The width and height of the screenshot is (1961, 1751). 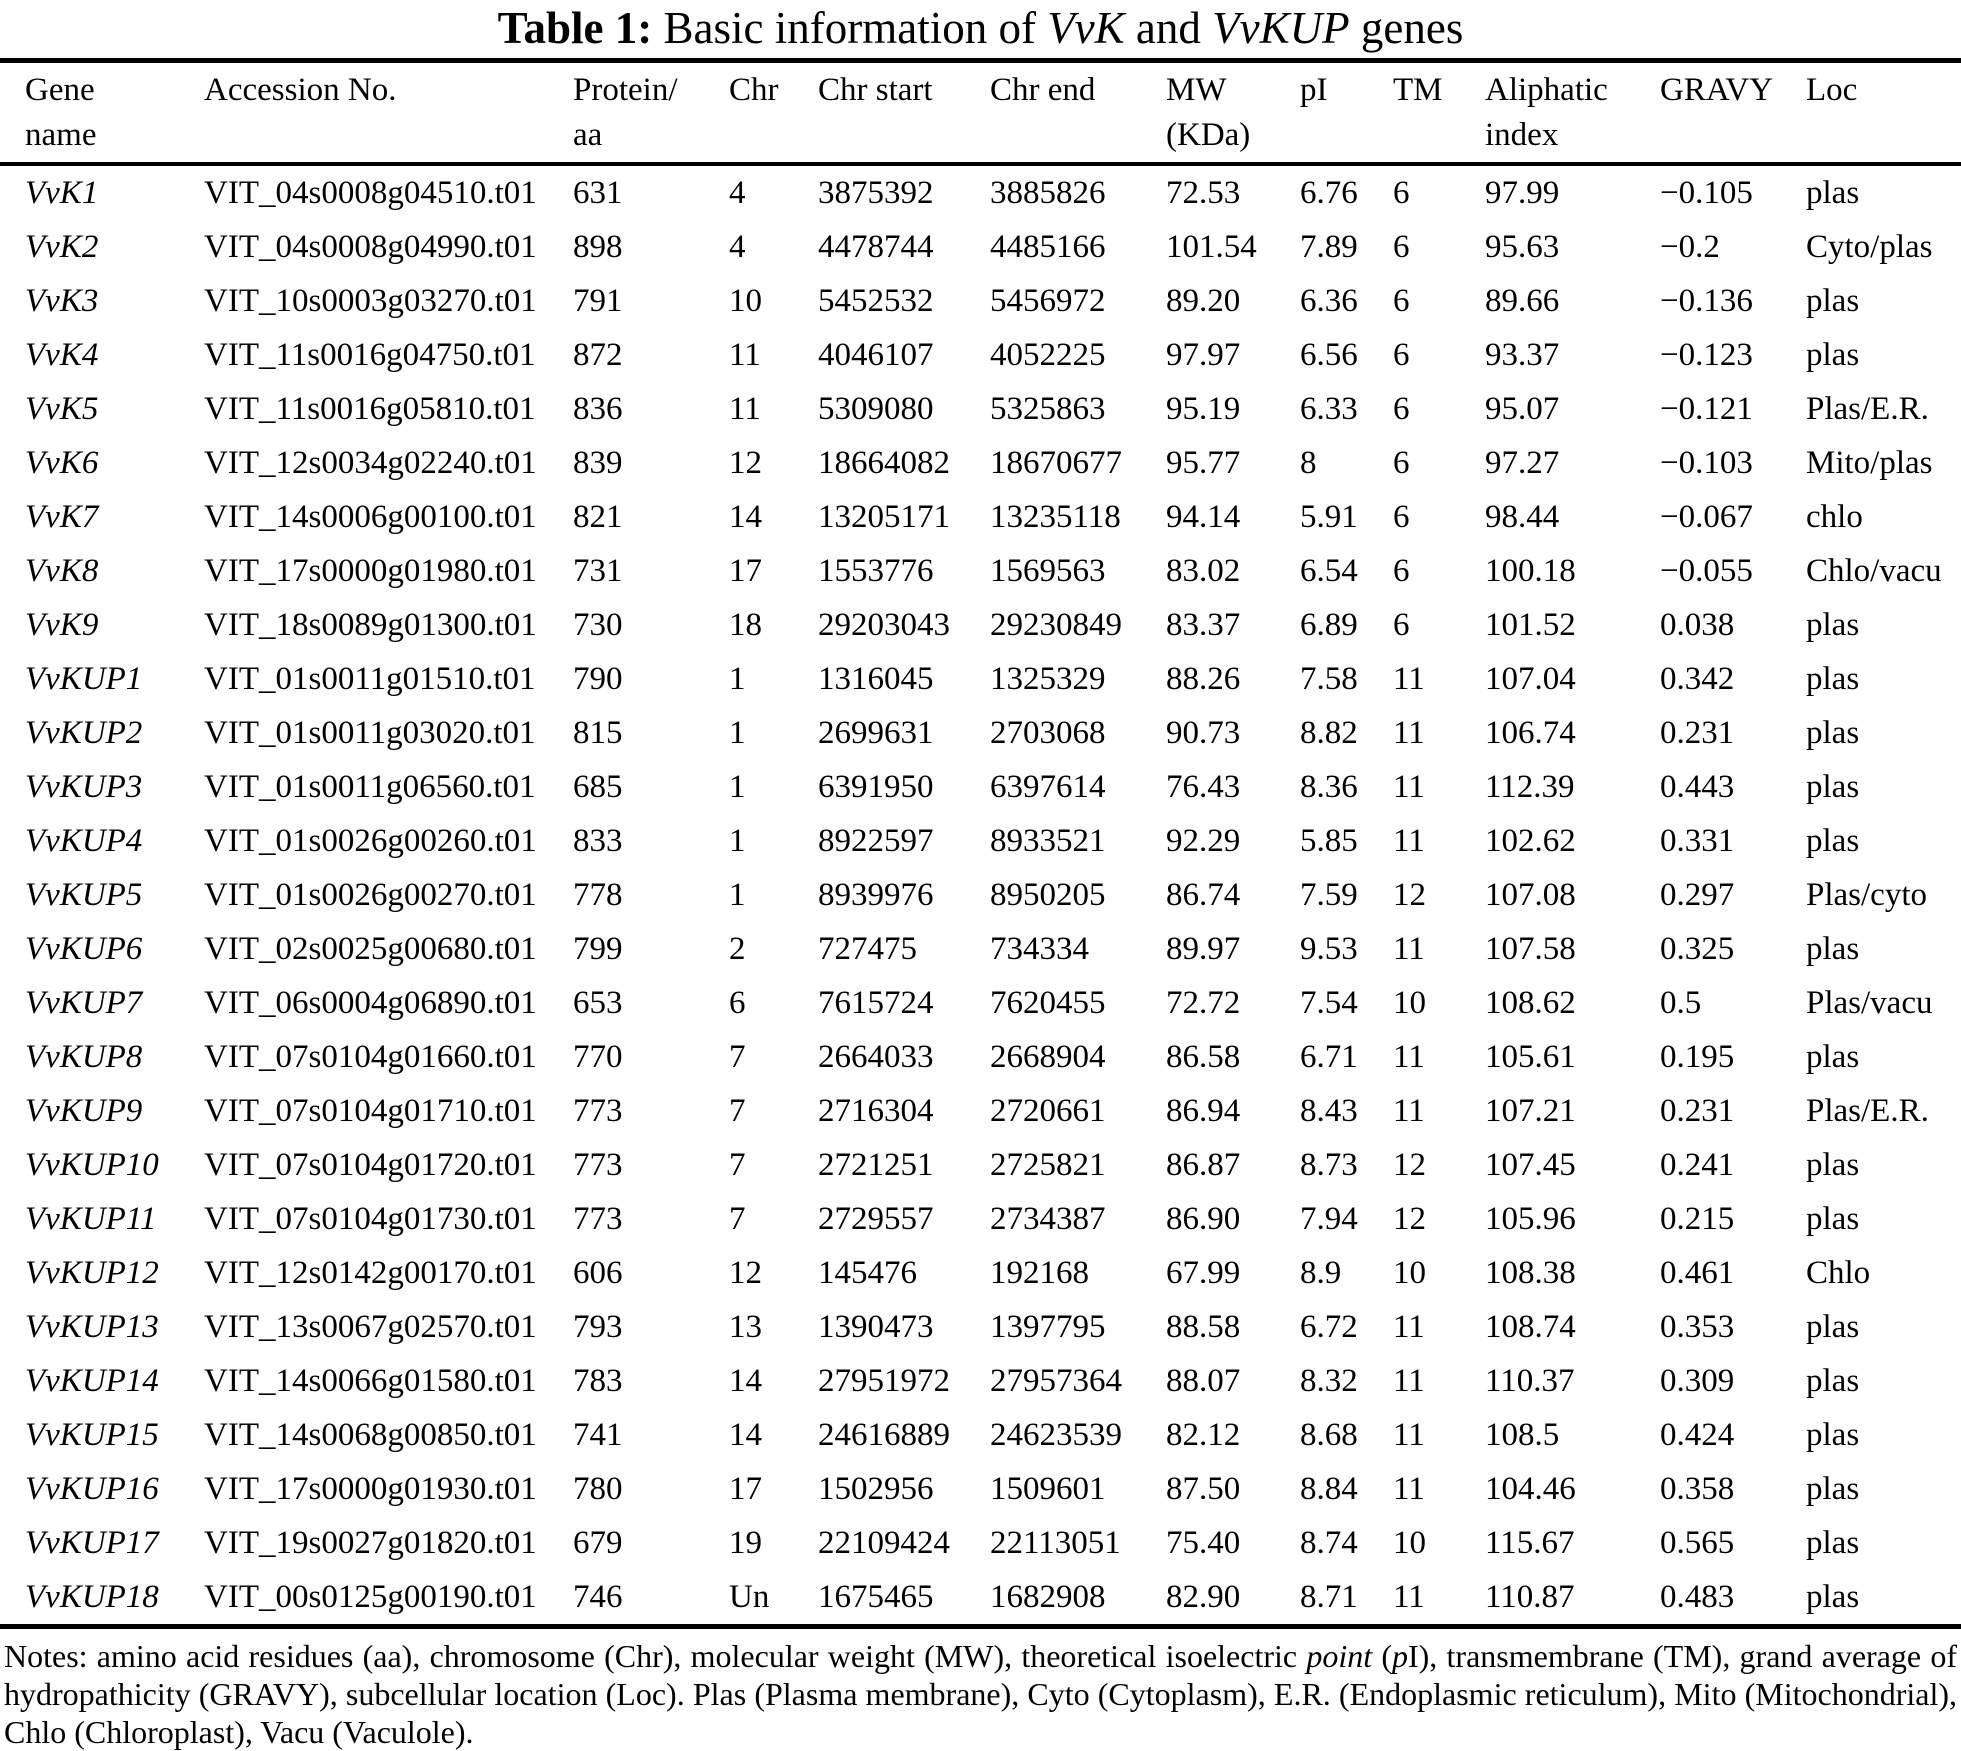 I want to click on cell-gene-name: VvKUP4, so click(x=84, y=840).